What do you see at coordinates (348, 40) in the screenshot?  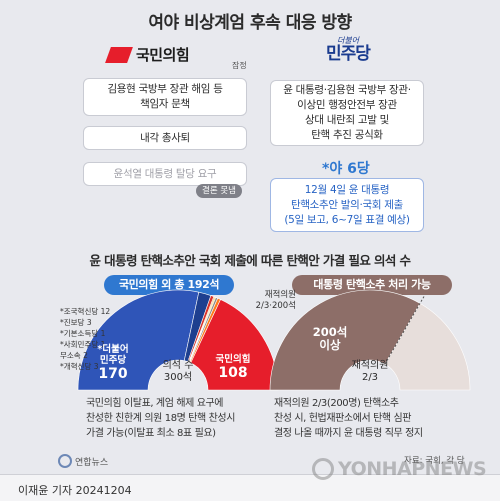 I see `dp-logo-small: 더불어` at bounding box center [348, 40].